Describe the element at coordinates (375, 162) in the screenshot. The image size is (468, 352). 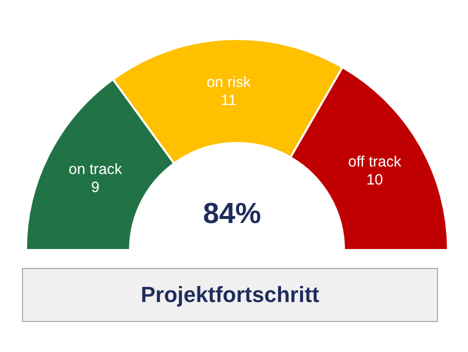
I see `slice-label: off track` at that location.